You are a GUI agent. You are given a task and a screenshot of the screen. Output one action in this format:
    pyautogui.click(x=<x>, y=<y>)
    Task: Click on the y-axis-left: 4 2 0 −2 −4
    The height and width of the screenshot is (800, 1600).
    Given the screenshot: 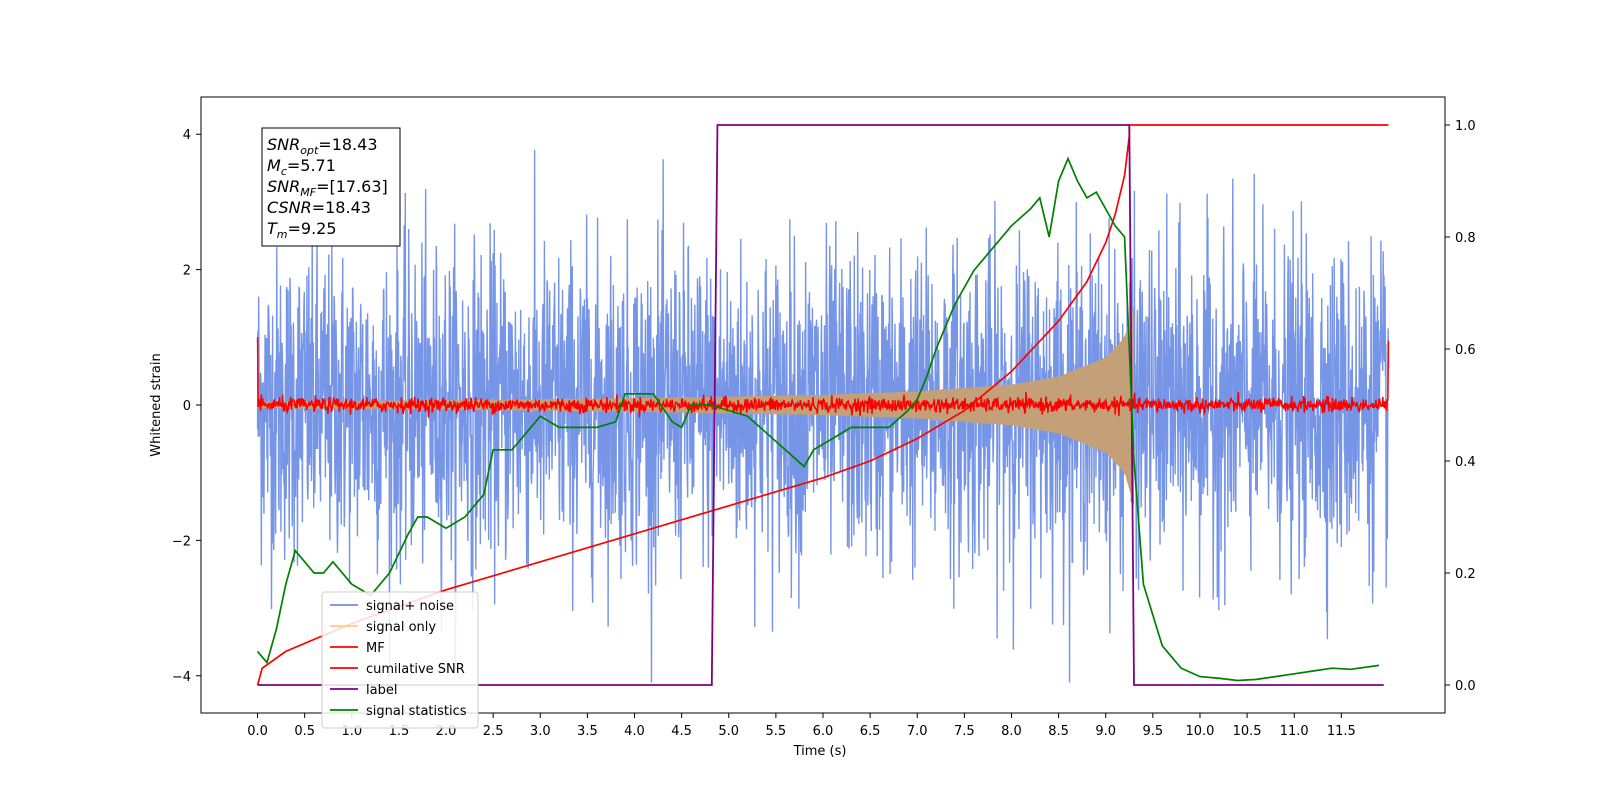 What is the action you would take?
    pyautogui.click(x=186, y=406)
    